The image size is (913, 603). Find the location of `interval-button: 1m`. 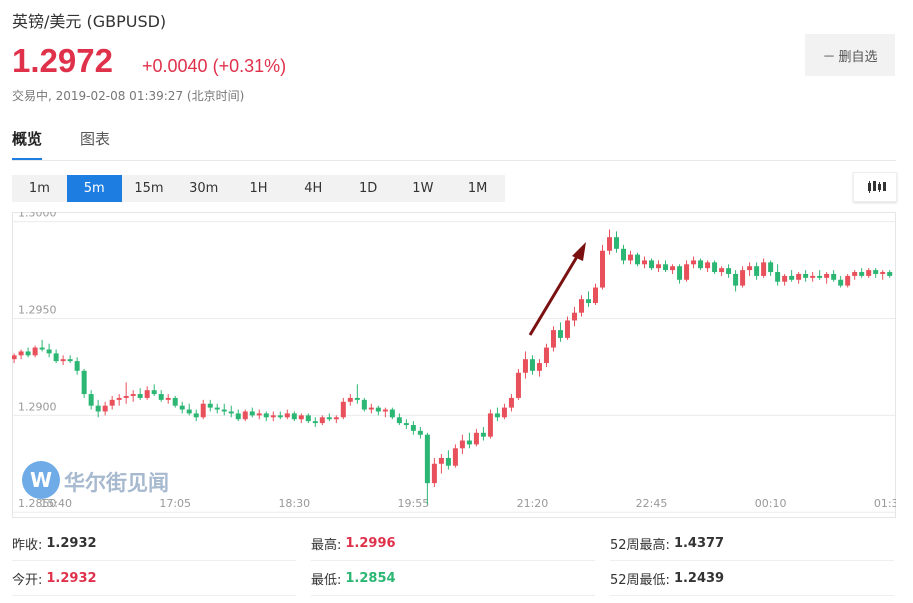

interval-button: 1m is located at coordinates (39, 188).